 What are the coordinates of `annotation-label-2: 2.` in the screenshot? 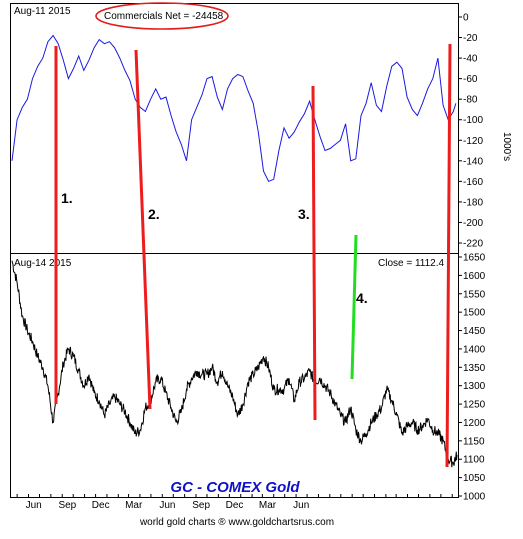 It's located at (154, 214).